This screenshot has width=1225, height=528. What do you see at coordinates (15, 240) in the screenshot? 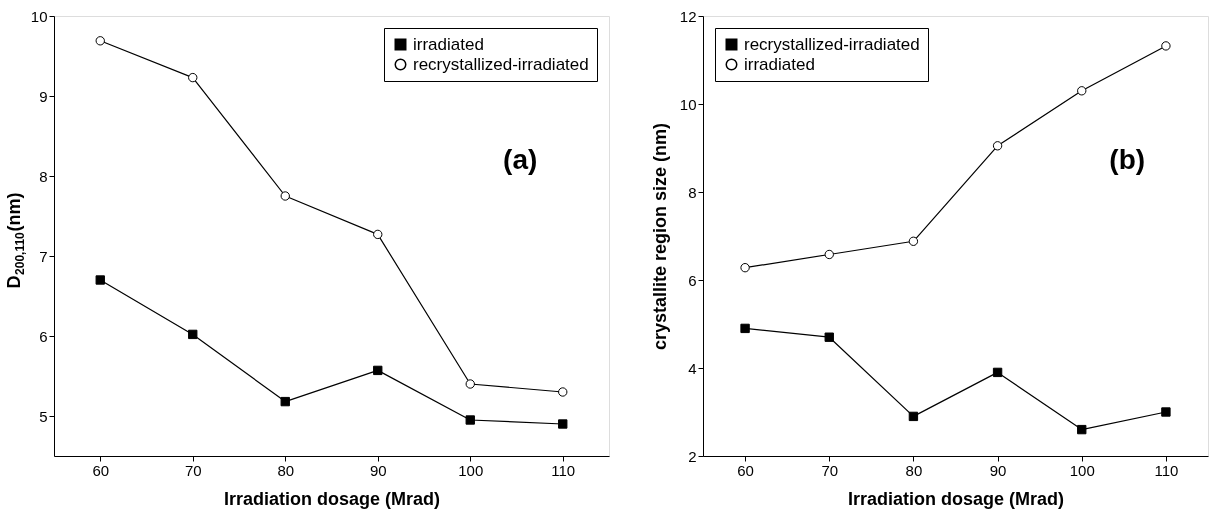
I see `y-axis-title: D200,110(nm)` at bounding box center [15, 240].